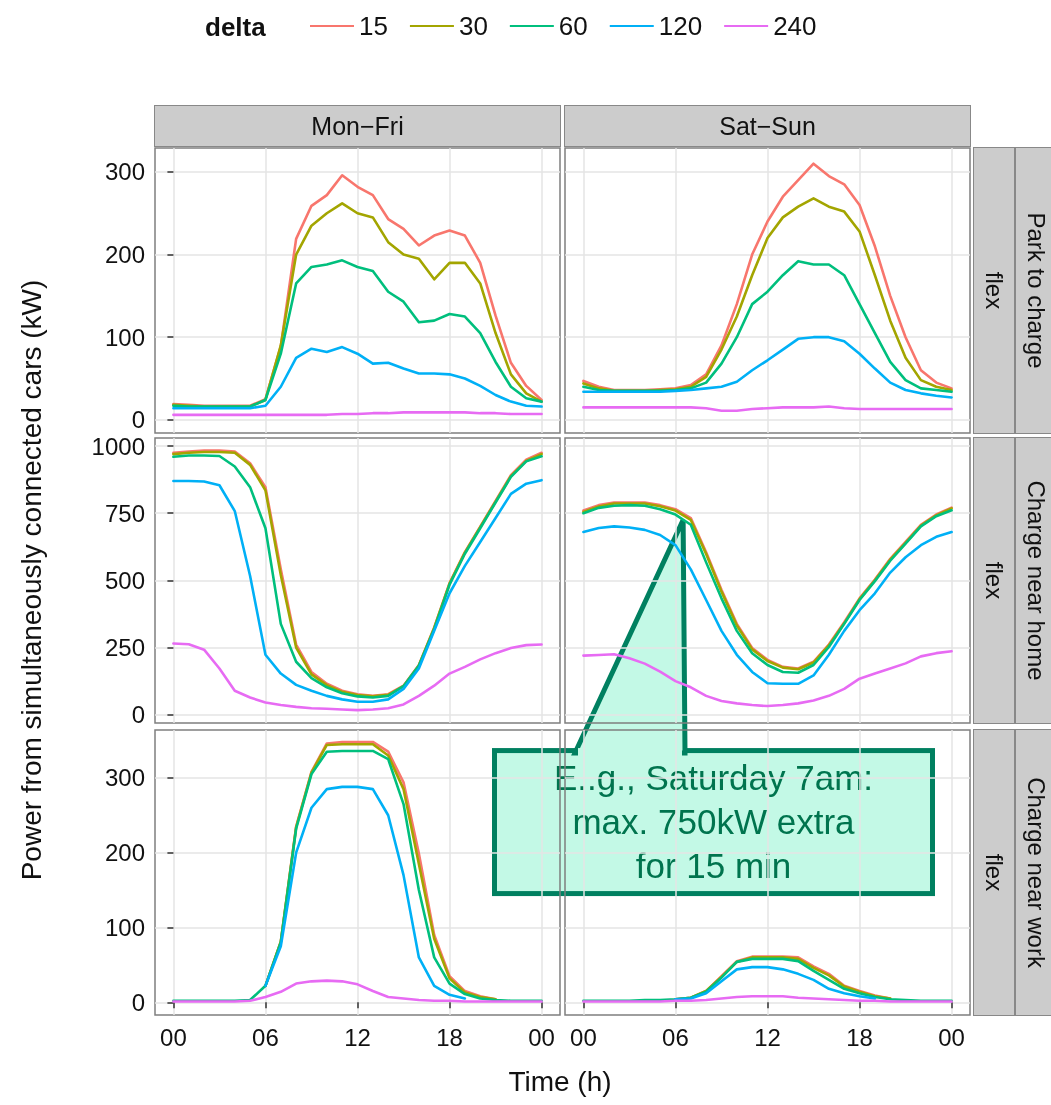 The image size is (1051, 1105). Describe the element at coordinates (236, 27) in the screenshot. I see `legend-title: delta` at that location.